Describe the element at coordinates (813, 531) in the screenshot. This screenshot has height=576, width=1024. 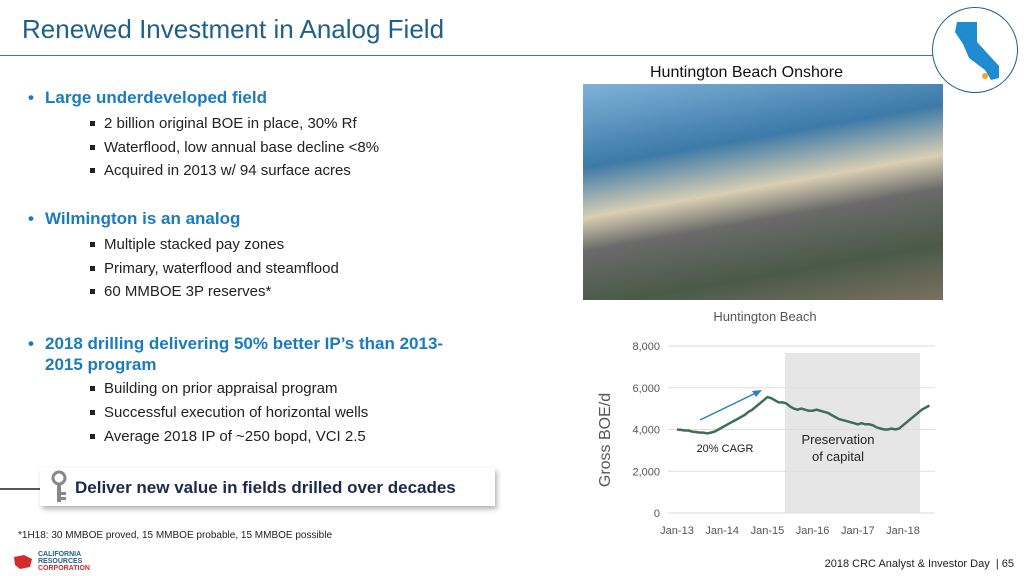
I see `x-tick-label: Jan-16` at that location.